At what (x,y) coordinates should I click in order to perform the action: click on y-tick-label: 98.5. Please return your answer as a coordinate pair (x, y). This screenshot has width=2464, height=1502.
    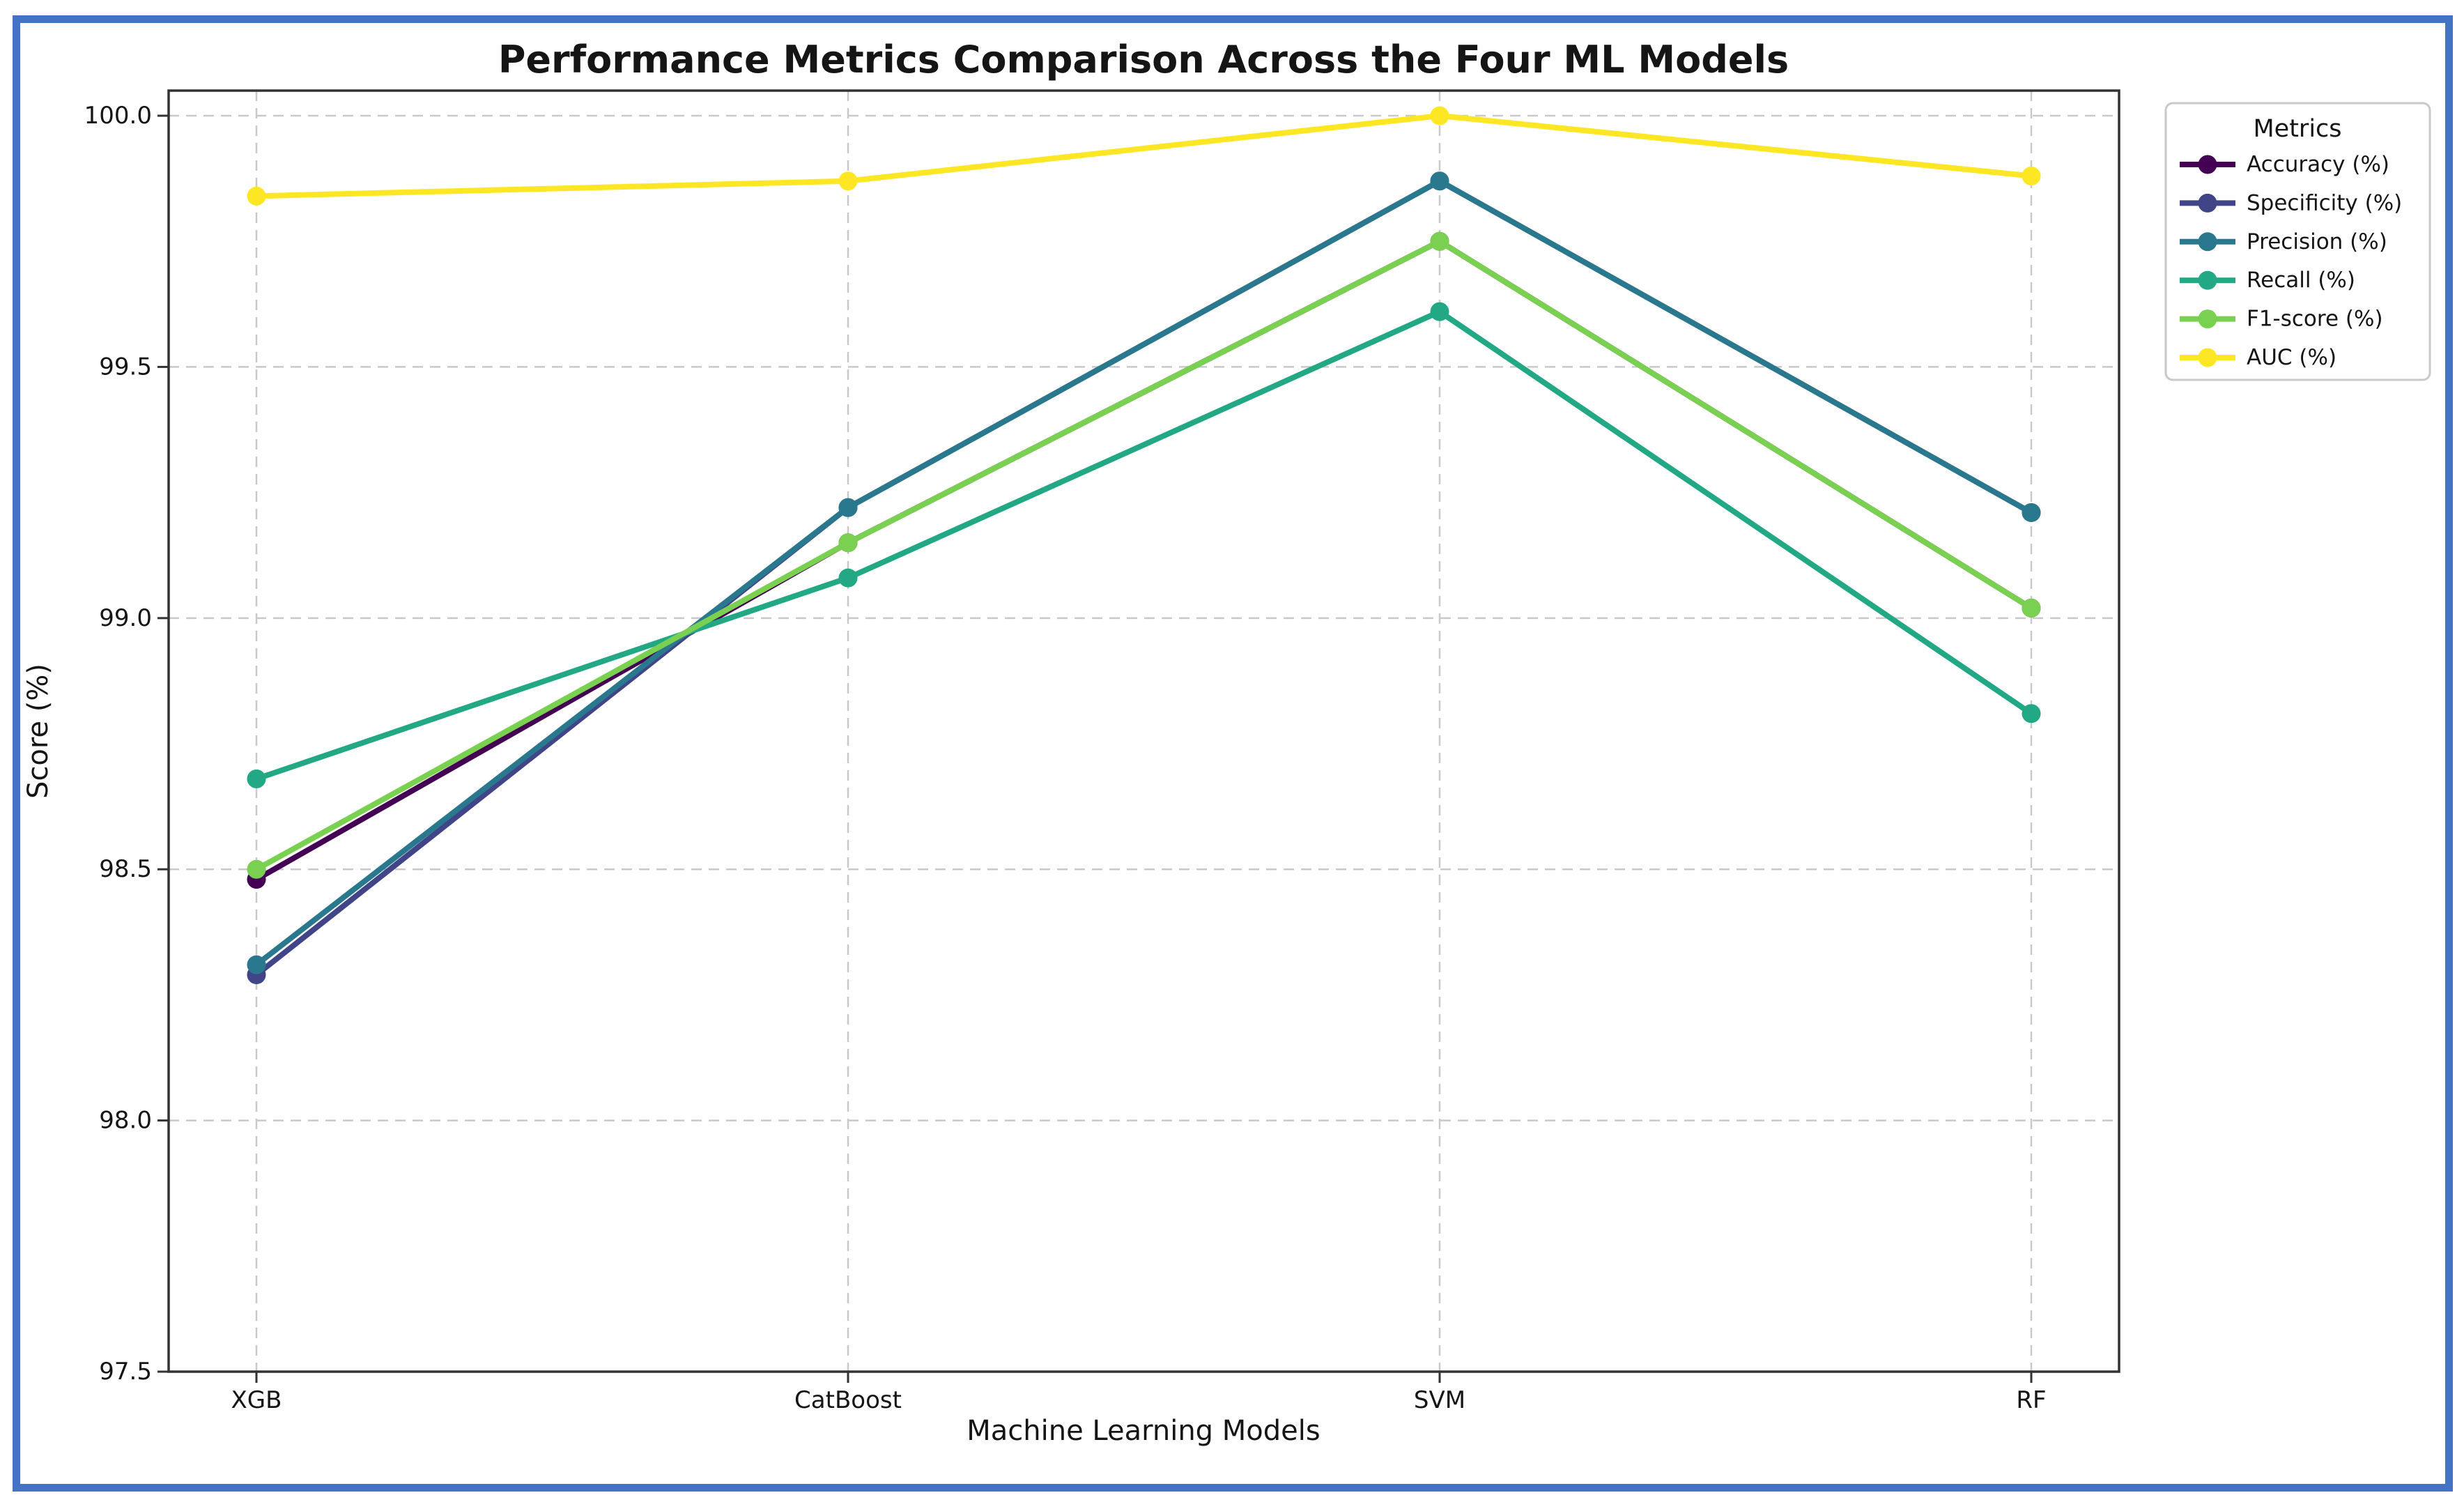
    Looking at the image, I should click on (125, 869).